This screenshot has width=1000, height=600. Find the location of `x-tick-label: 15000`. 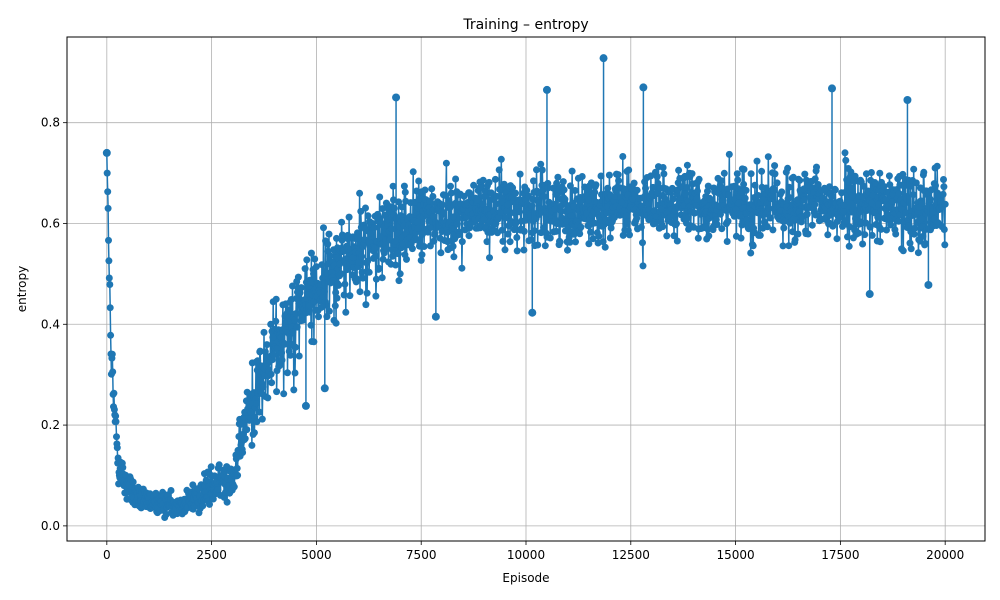

x-tick-label: 15000 is located at coordinates (735, 555).